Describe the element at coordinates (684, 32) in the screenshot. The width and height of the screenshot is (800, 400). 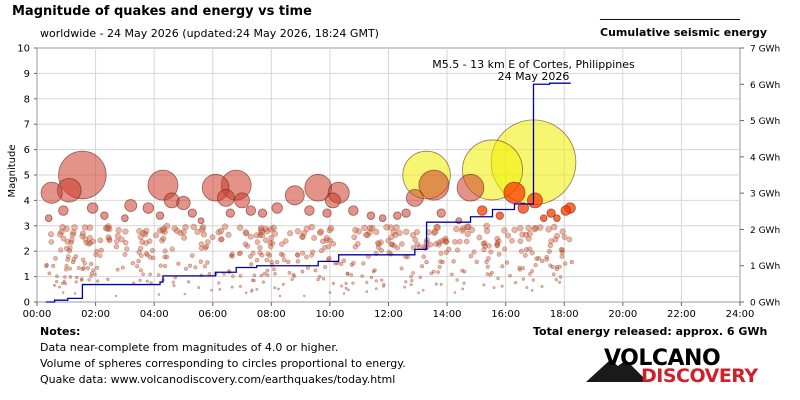
I see `legend-energy-label: Cumulative seismic energy` at that location.